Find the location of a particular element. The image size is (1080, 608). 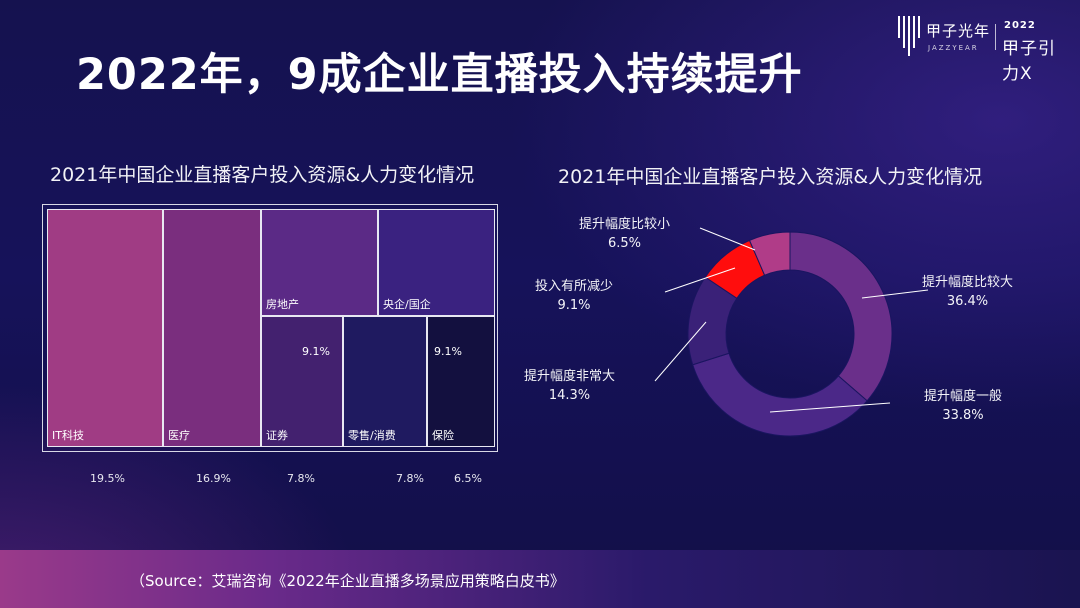

donut-label: 投入有所减少 9.1% is located at coordinates (574, 296).